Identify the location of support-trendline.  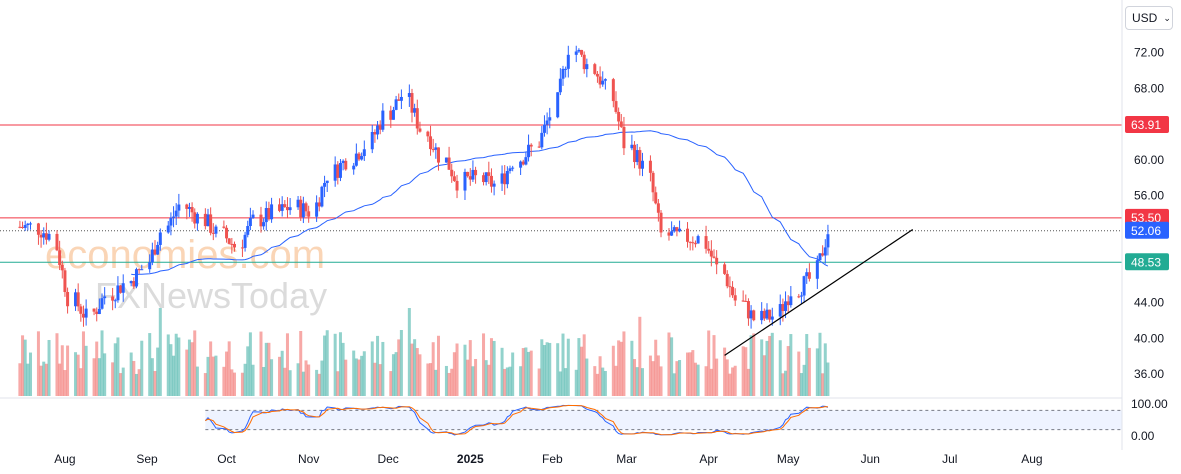
(819, 292).